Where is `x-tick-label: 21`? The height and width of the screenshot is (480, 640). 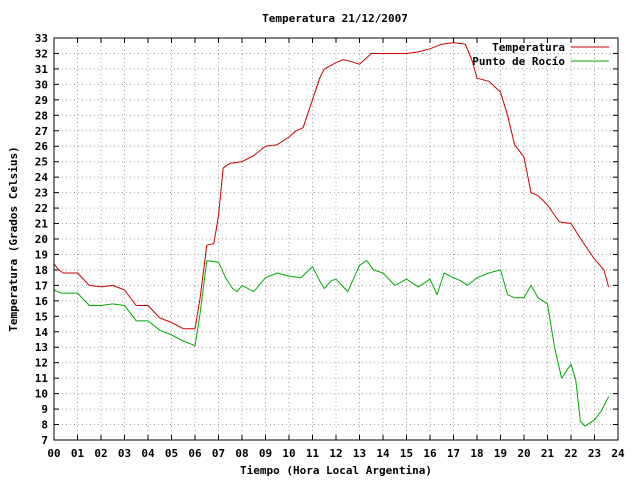
x-tick-label: 21 is located at coordinates (548, 453).